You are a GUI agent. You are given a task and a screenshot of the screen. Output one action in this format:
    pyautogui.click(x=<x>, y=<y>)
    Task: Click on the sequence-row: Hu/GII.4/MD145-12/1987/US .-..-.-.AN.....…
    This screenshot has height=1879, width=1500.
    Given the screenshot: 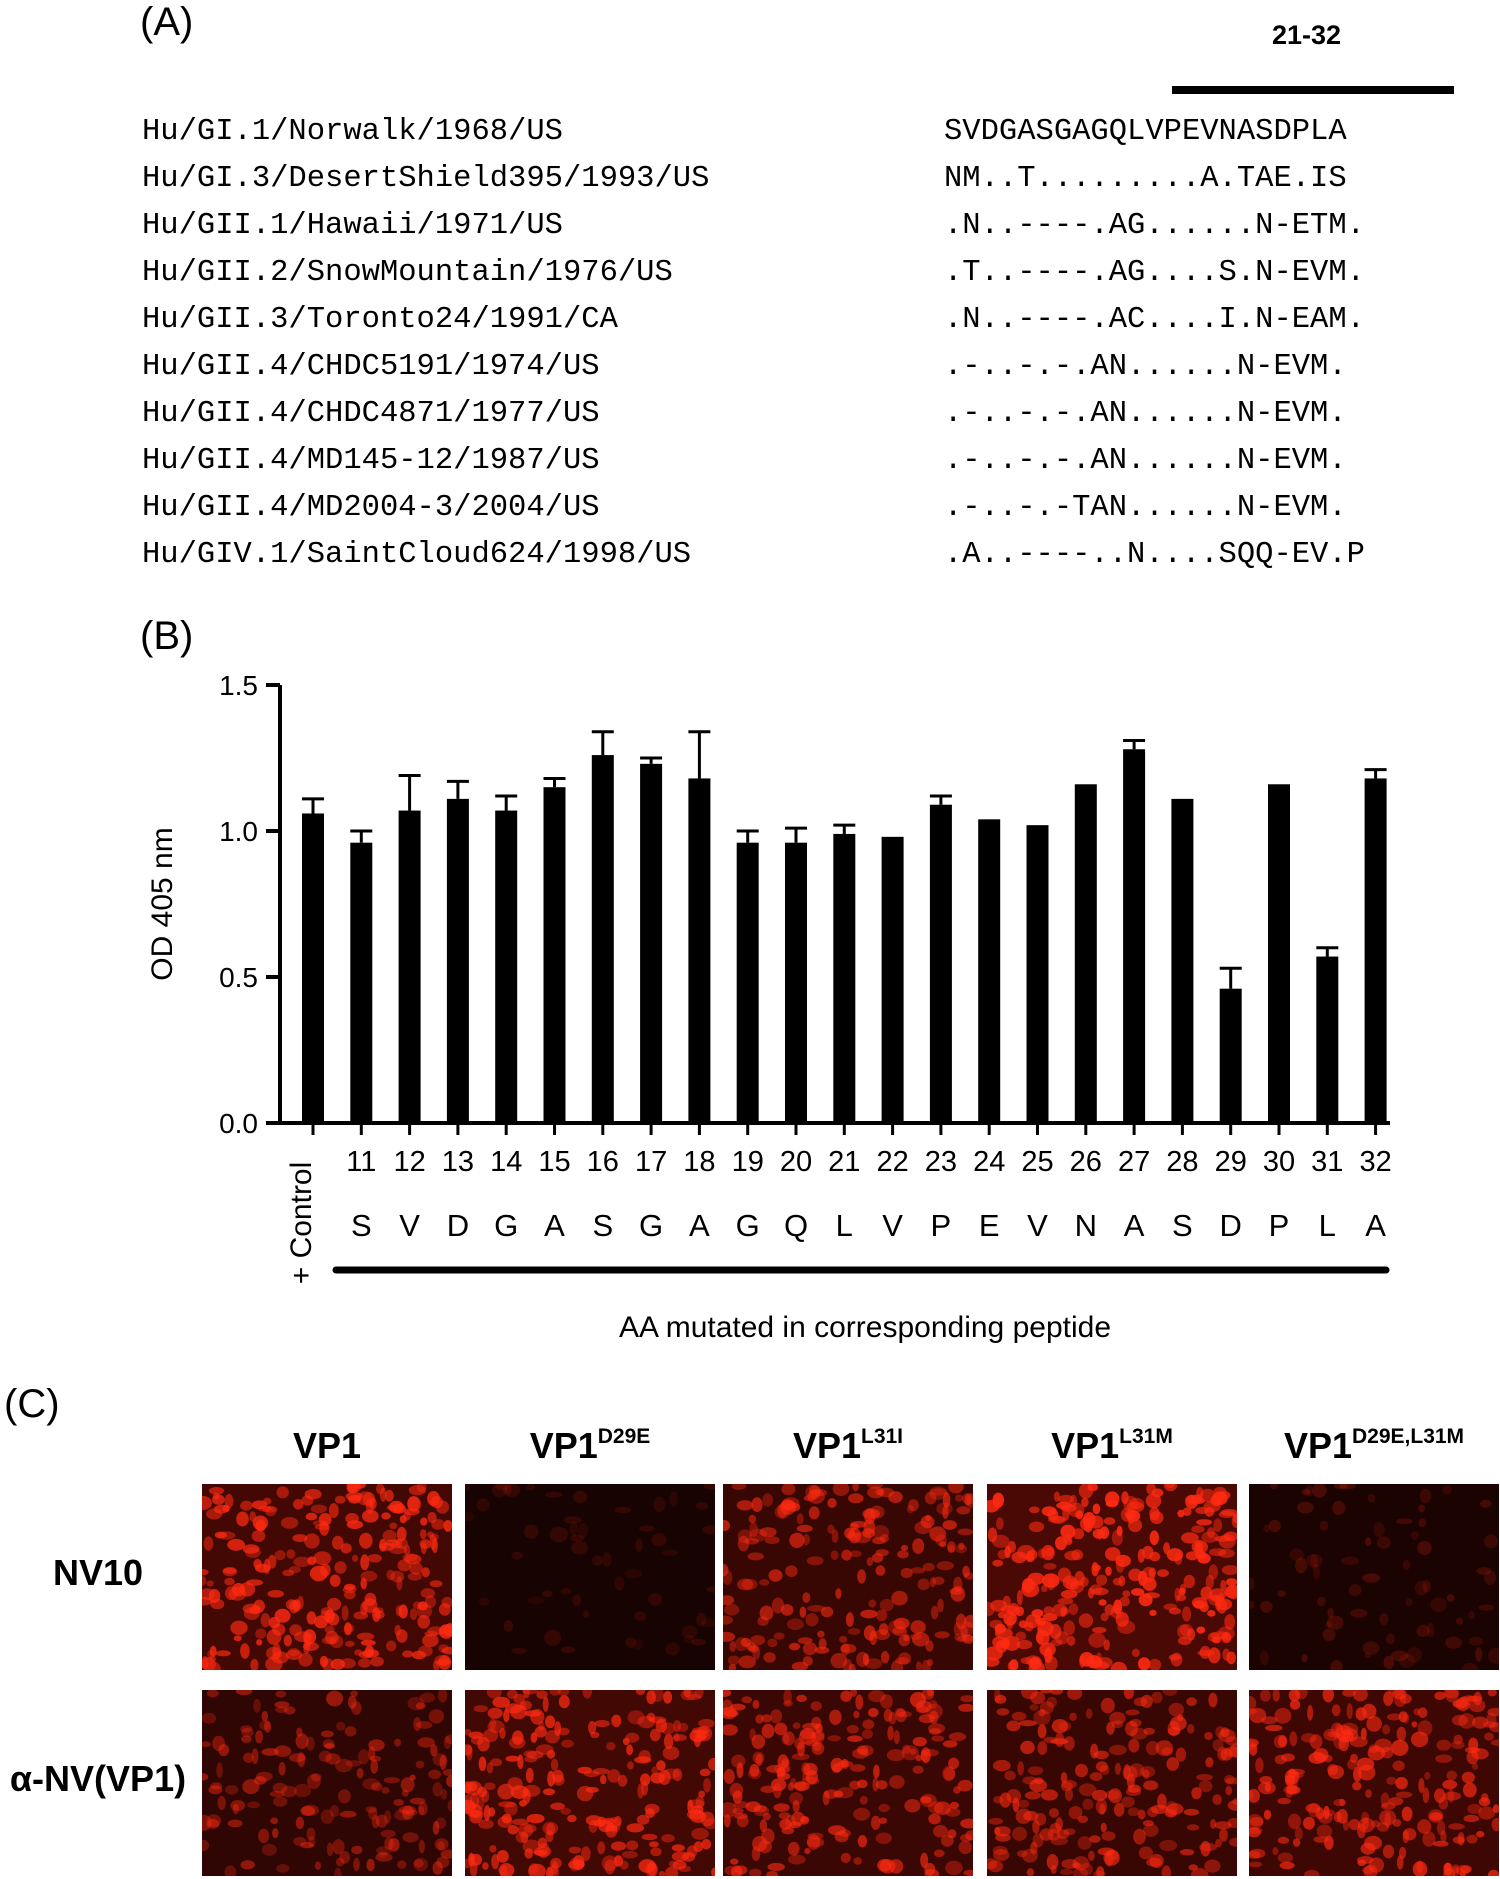 What is the action you would take?
    pyautogui.click(x=802, y=461)
    